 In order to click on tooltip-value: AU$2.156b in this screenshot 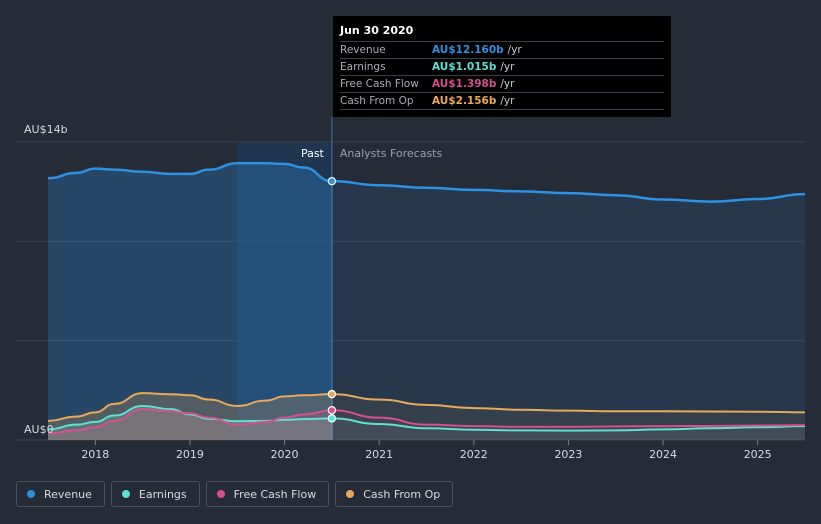, I will do `click(464, 101)`.